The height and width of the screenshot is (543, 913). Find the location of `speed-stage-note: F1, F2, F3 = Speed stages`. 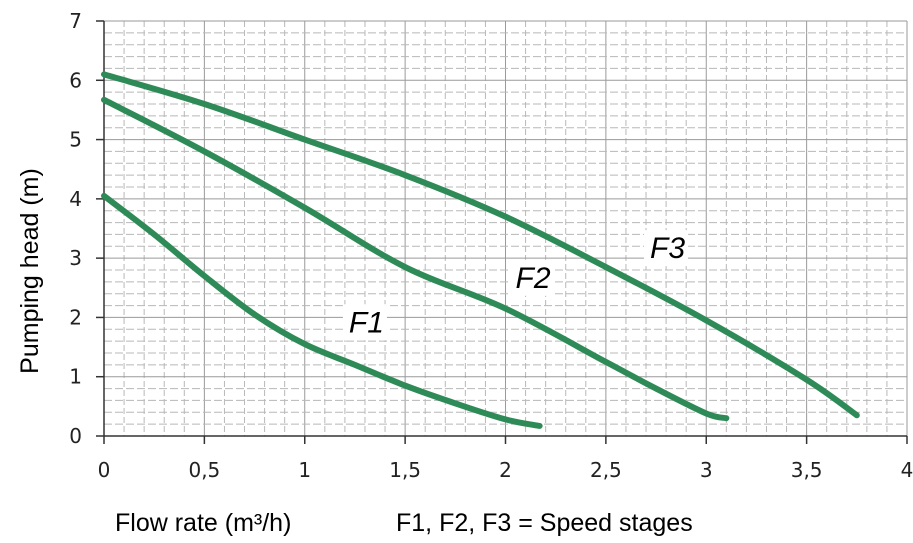

speed-stage-note: F1, F2, F3 = Speed stages is located at coordinates (544, 523).